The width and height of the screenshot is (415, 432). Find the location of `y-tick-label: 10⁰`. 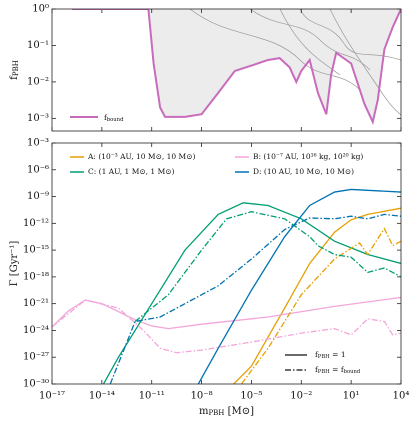

y-tick-label: 10⁰ is located at coordinates (40, 9).